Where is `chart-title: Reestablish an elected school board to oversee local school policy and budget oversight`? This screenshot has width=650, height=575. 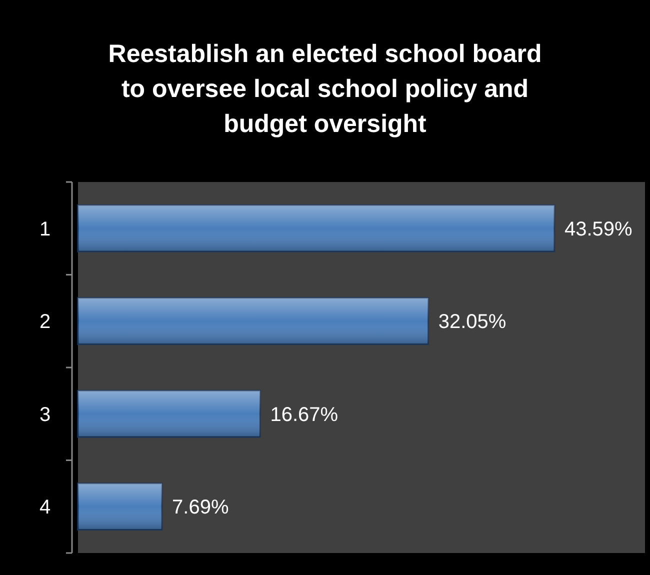
chart-title: Reestablish an elected school board to oversee local school policy and budget oversight is located at coordinates (325, 89).